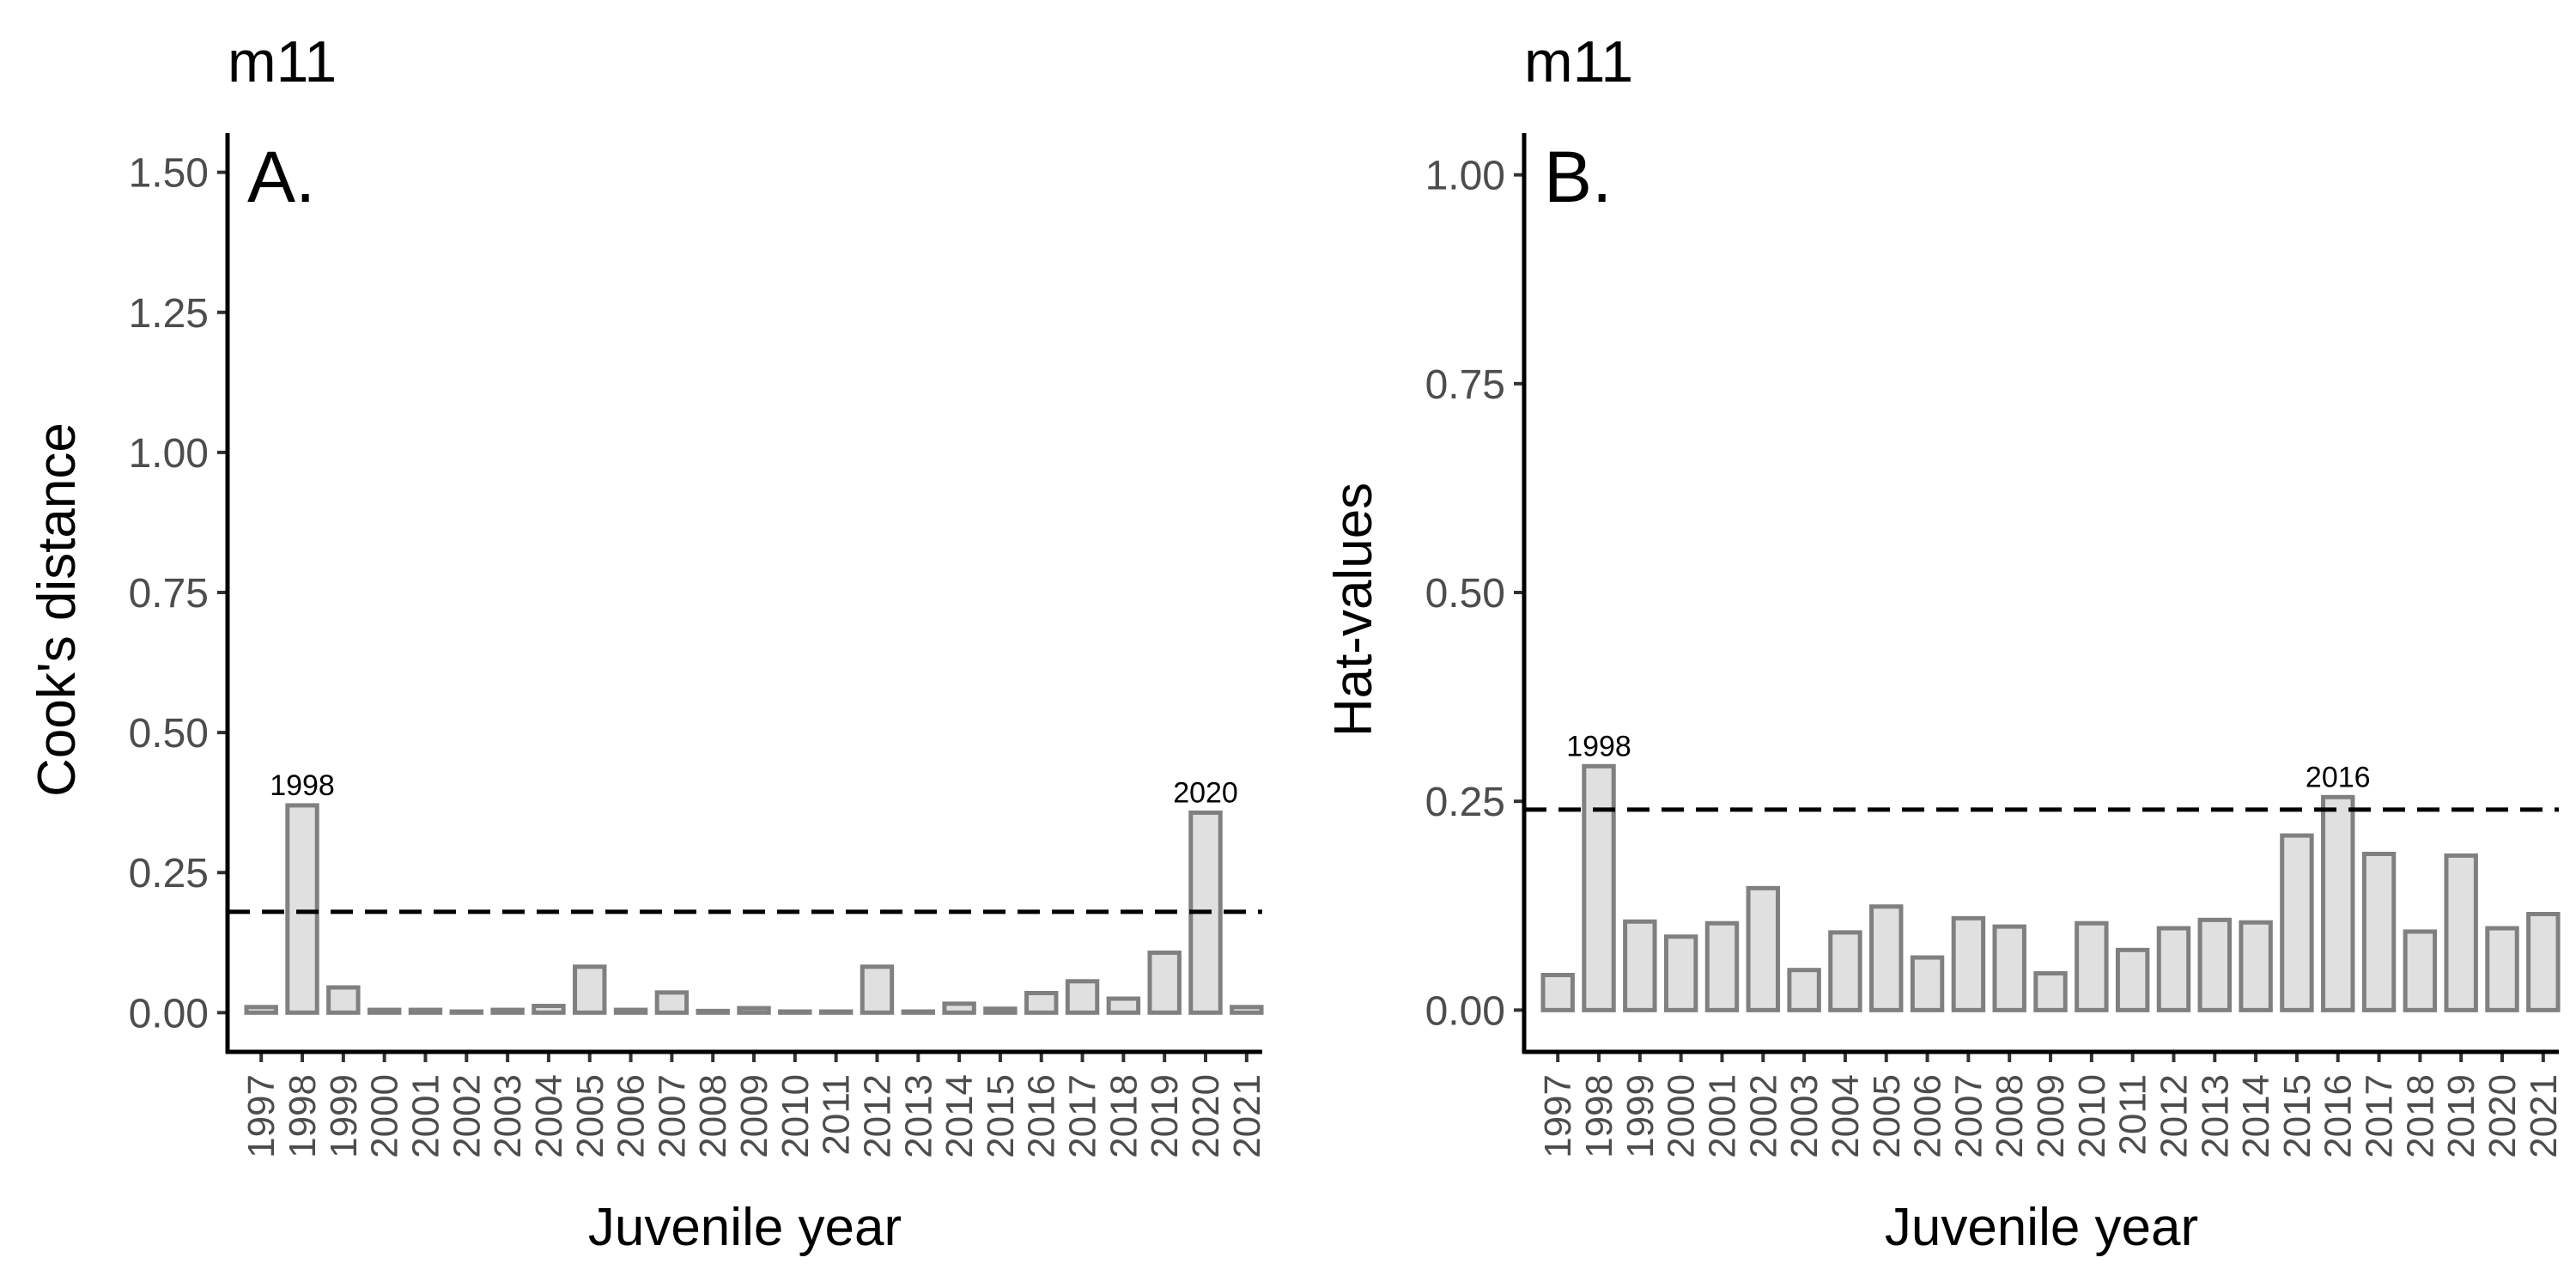 The height and width of the screenshot is (1288, 2576). Describe the element at coordinates (169, 174) in the screenshot. I see `y-tick-label: 1.50` at that location.